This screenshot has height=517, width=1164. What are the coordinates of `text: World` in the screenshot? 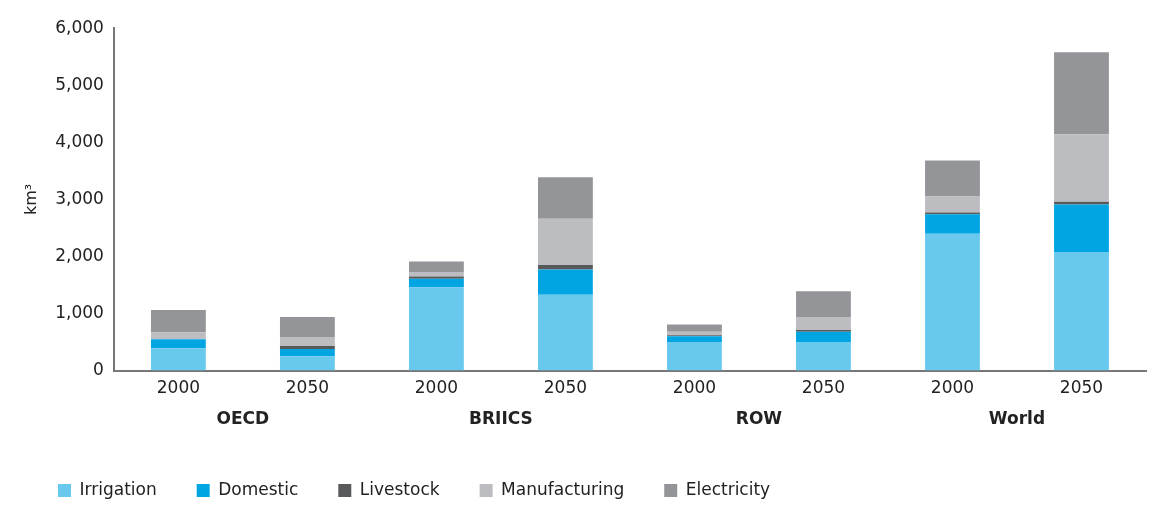 It's located at (1017, 417).